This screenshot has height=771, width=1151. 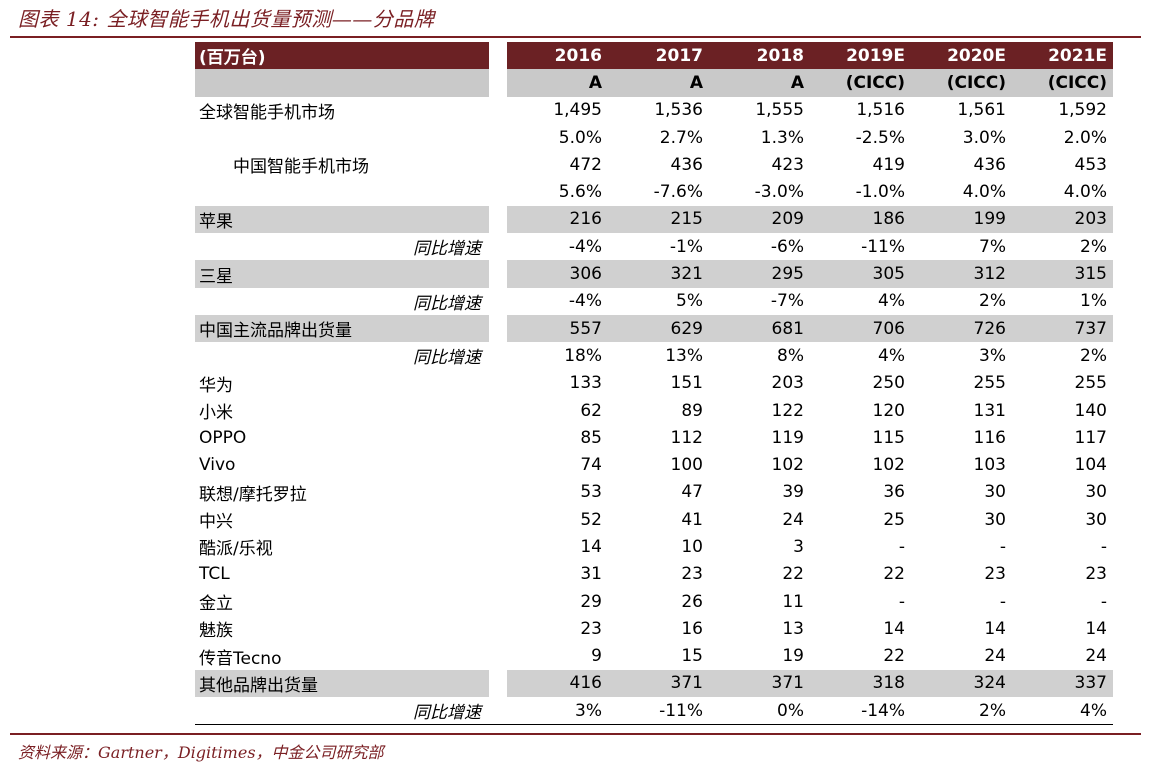 I want to click on row-label: 魅族, so click(x=216, y=631).